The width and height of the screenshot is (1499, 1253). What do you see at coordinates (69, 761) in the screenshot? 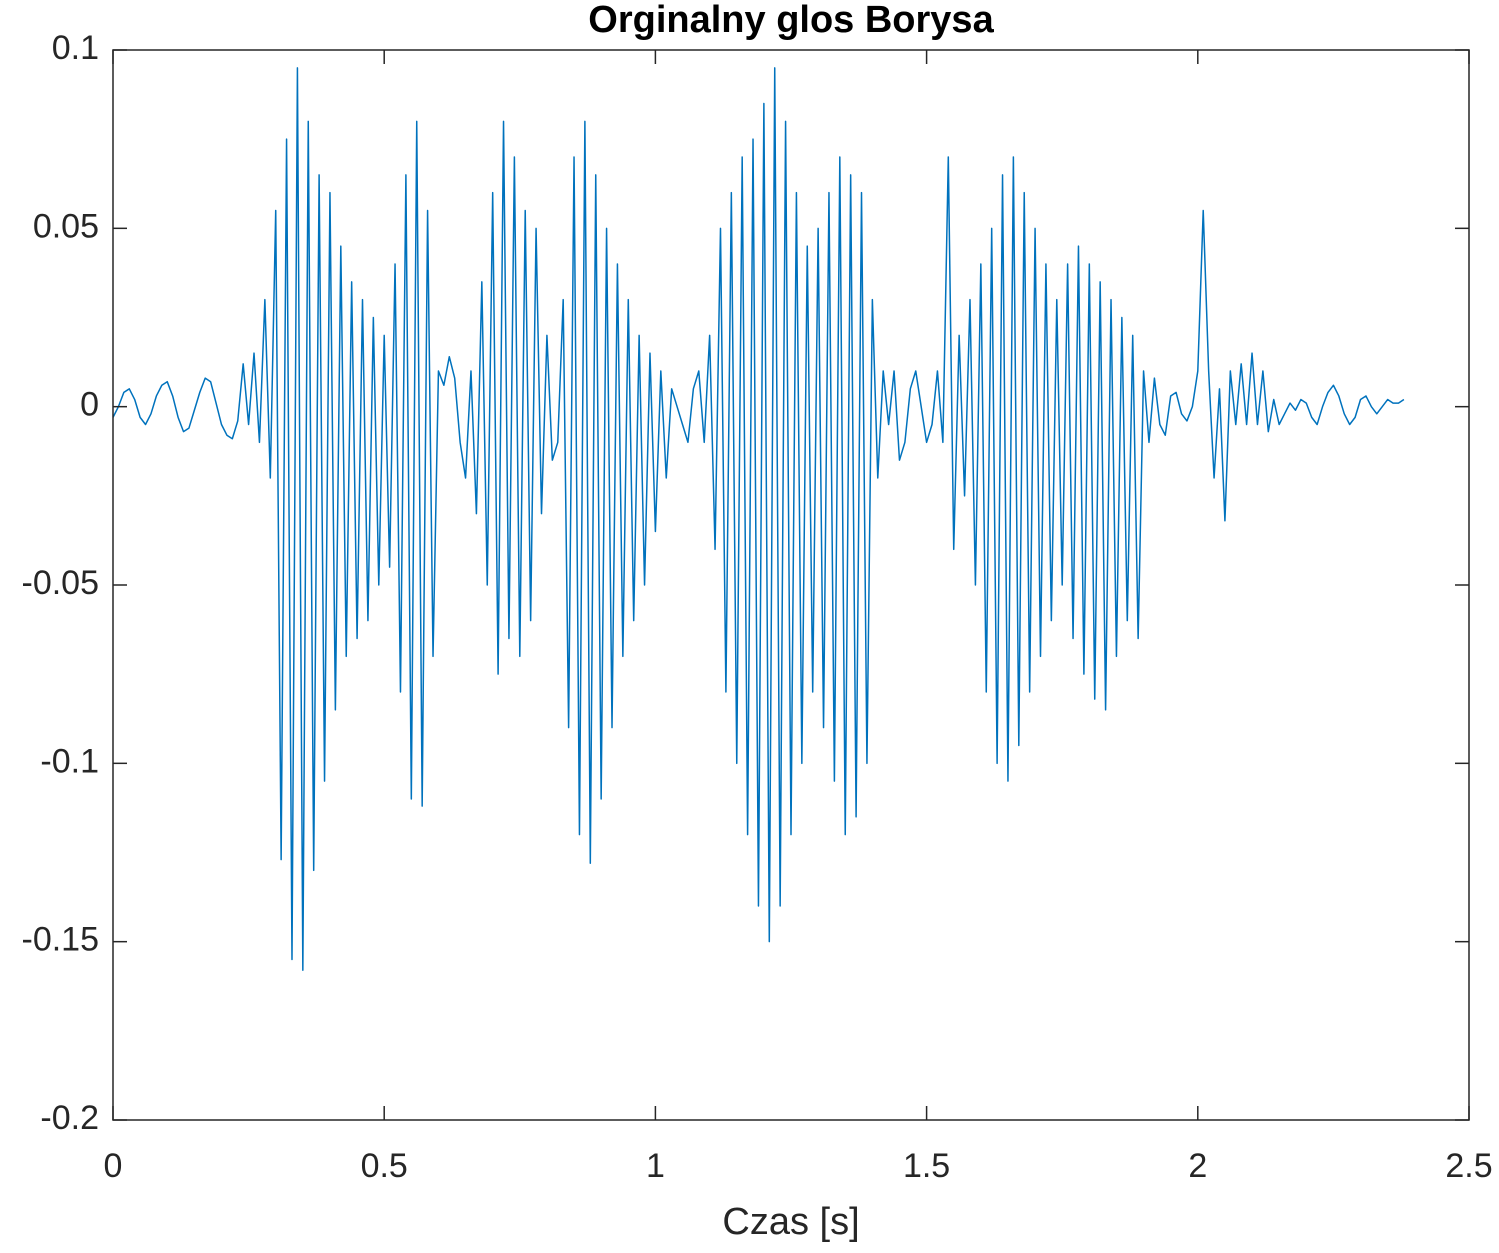
I see `y-tick-label: -0.1` at bounding box center [69, 761].